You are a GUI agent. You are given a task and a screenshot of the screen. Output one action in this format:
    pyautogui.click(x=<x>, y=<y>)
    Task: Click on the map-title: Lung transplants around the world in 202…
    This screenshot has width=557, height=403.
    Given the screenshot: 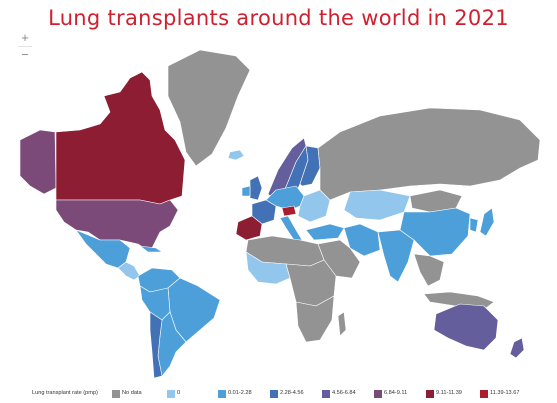 What is the action you would take?
    pyautogui.click(x=278, y=18)
    